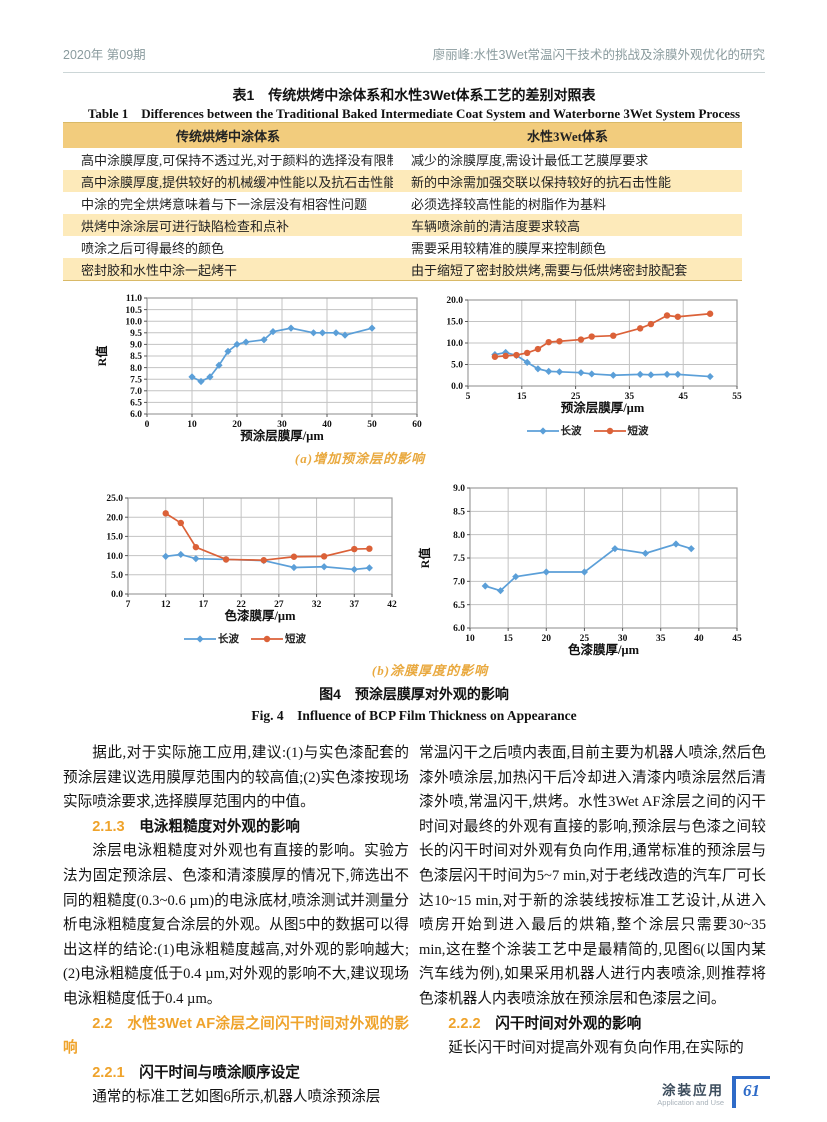 The width and height of the screenshot is (827, 1122). What do you see at coordinates (241, 605) in the screenshot?
I see `svg-text: 22` at bounding box center [241, 605].